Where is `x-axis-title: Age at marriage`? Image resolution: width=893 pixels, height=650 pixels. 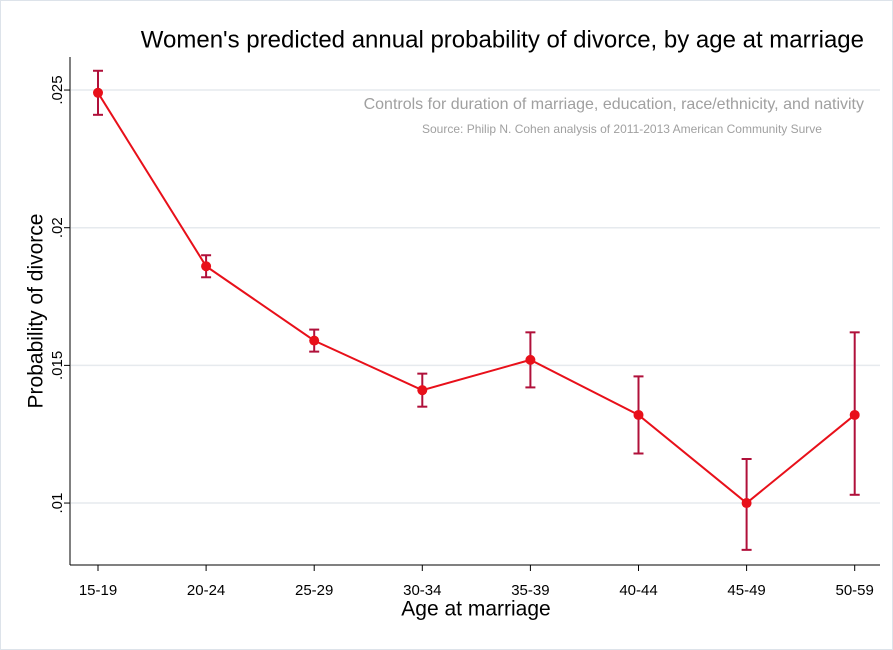 x-axis-title: Age at marriage is located at coordinates (475, 609).